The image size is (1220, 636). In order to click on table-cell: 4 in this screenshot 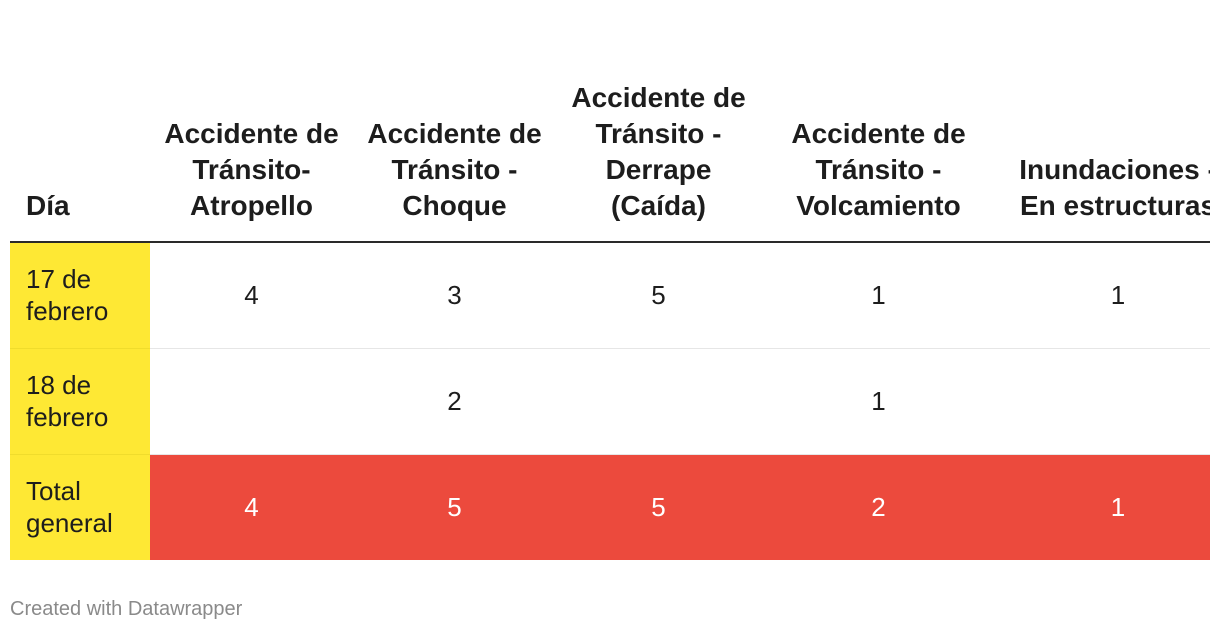, I will do `click(251, 295)`.